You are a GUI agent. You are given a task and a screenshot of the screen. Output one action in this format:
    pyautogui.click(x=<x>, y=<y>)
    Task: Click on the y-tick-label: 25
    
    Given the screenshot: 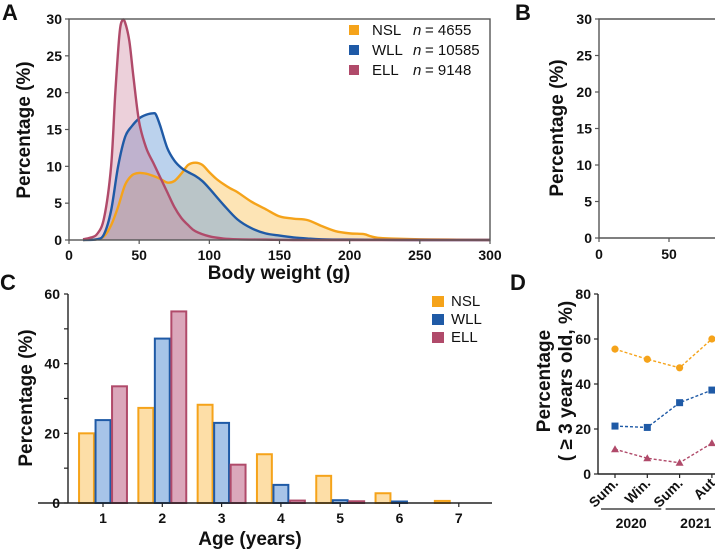 What is the action you would take?
    pyautogui.click(x=584, y=56)
    